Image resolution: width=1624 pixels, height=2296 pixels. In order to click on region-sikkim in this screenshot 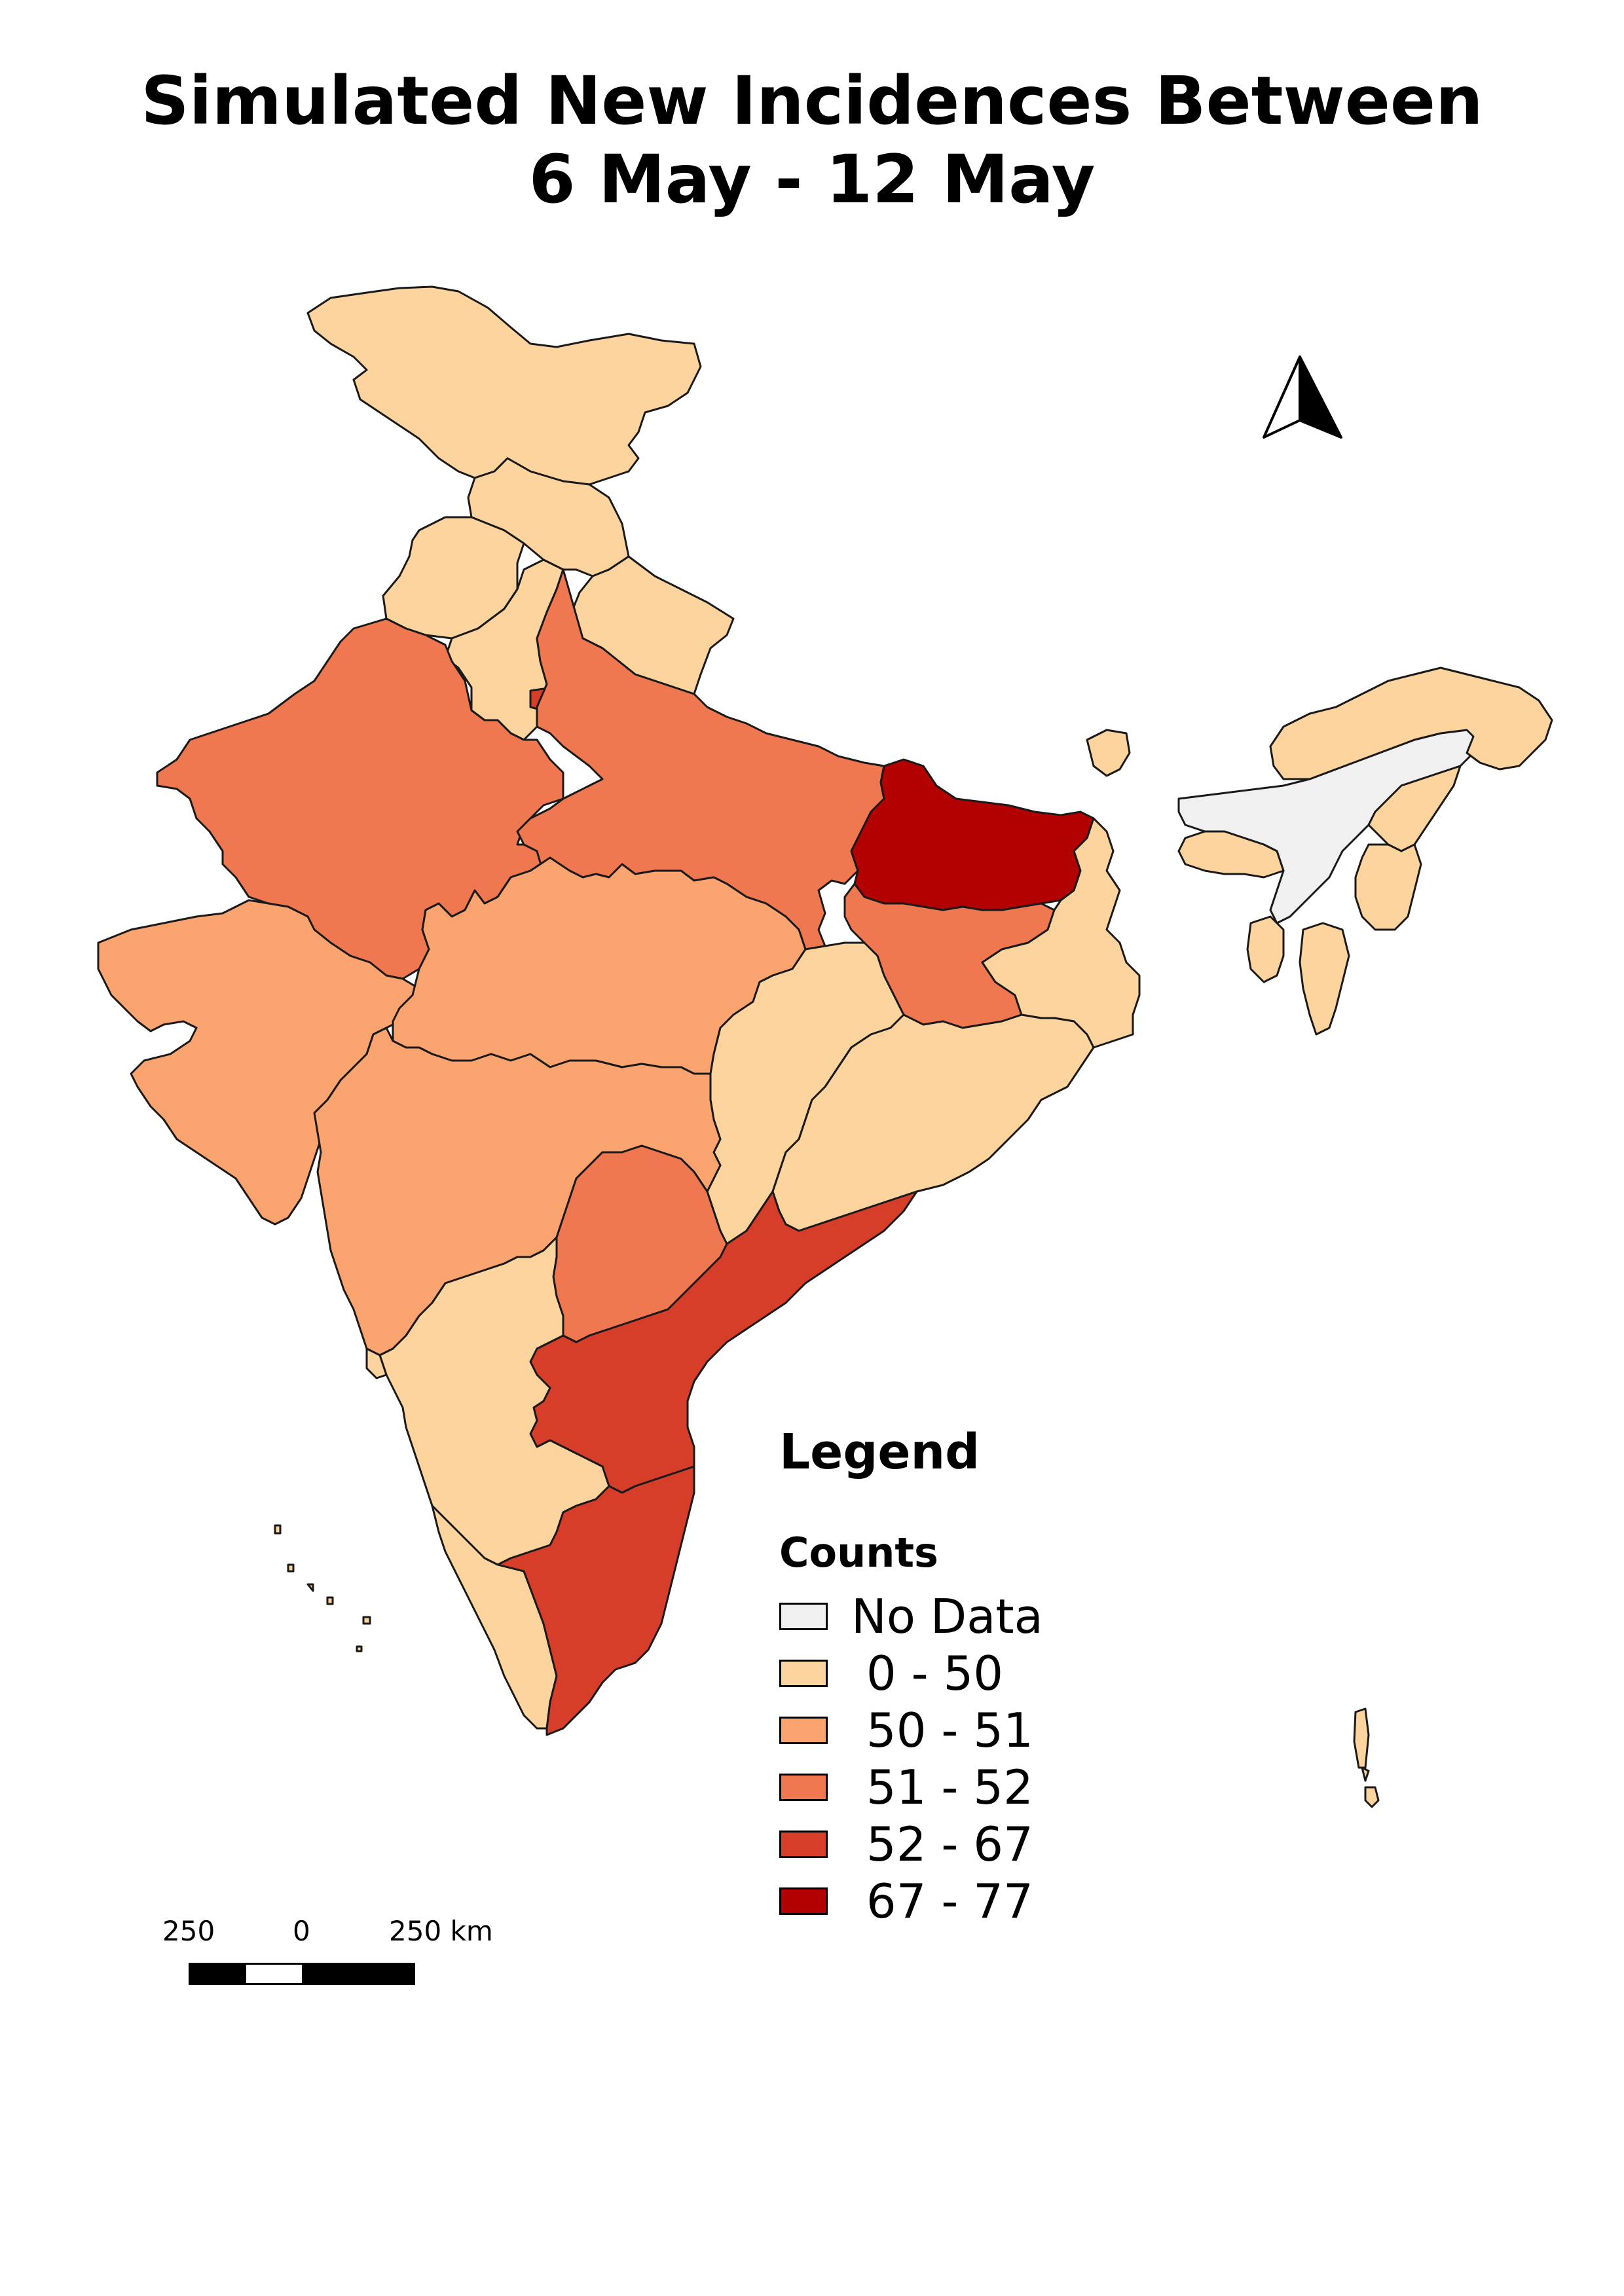, I will do `click(1108, 753)`.